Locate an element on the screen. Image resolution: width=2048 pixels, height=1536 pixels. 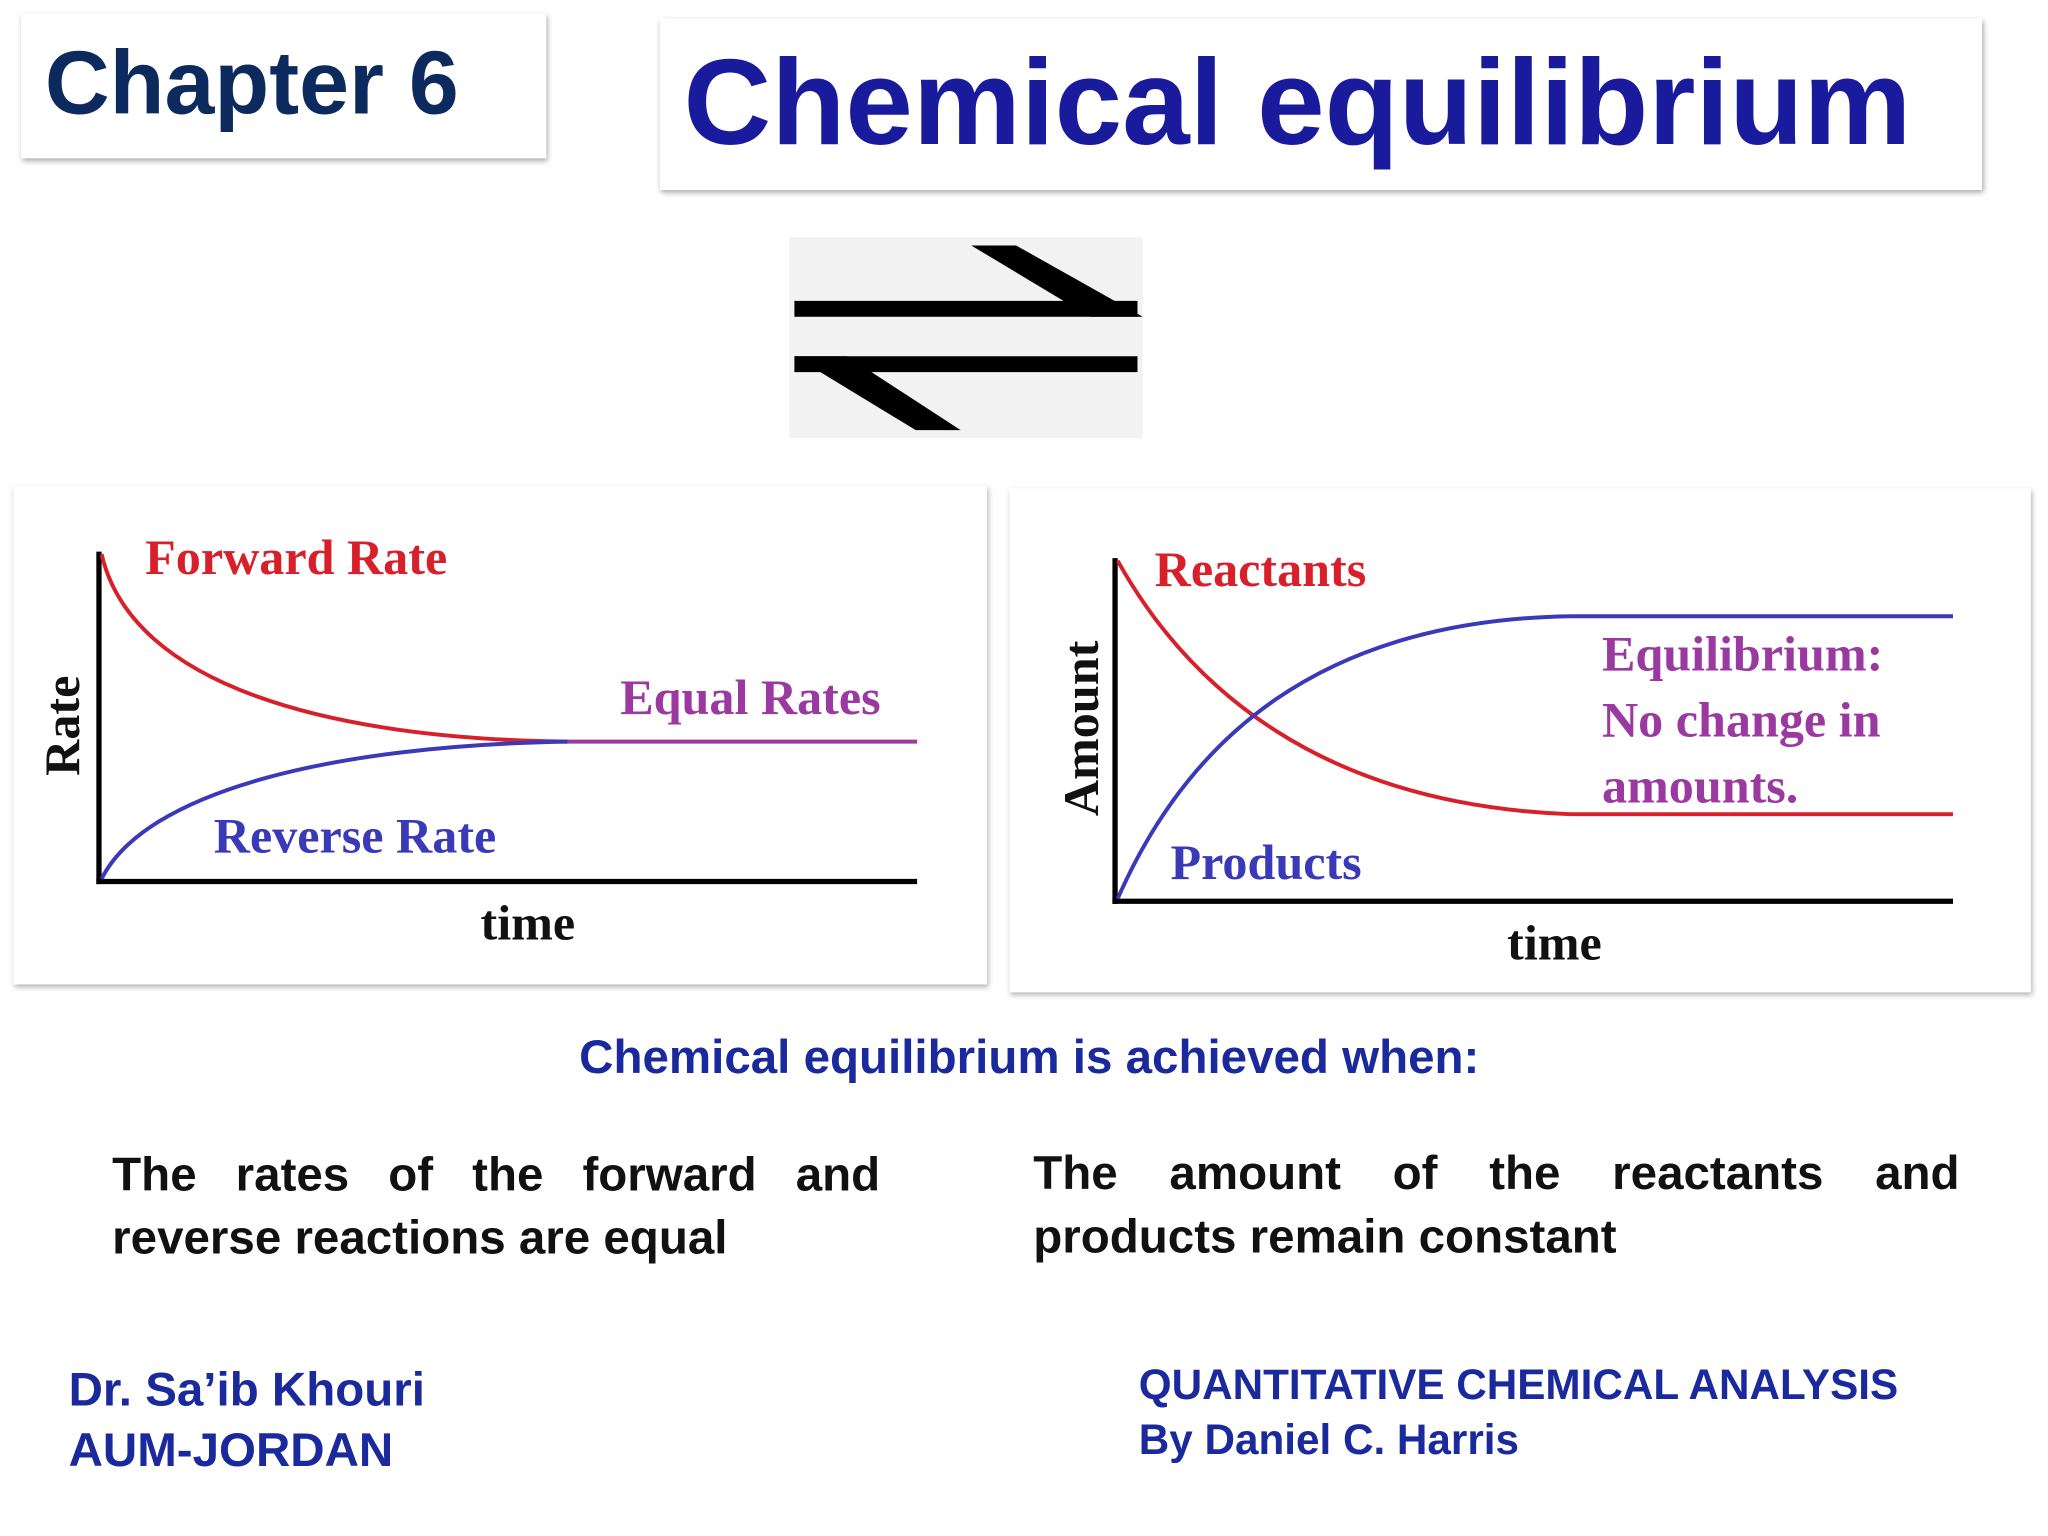
forward-curve is located at coordinates (333, 648).